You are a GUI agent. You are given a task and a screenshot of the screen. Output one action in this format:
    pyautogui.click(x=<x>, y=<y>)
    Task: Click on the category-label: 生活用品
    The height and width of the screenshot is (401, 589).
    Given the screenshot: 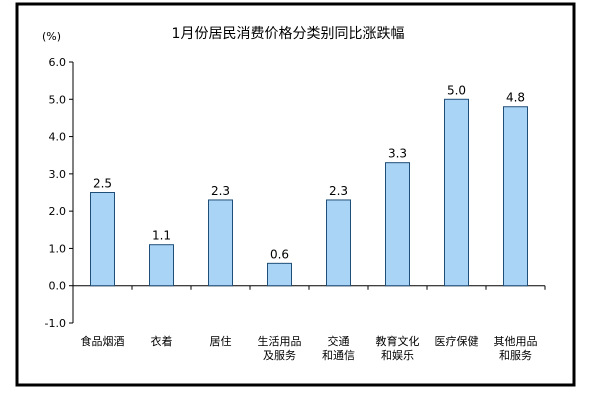 What is the action you would take?
    pyautogui.click(x=280, y=341)
    